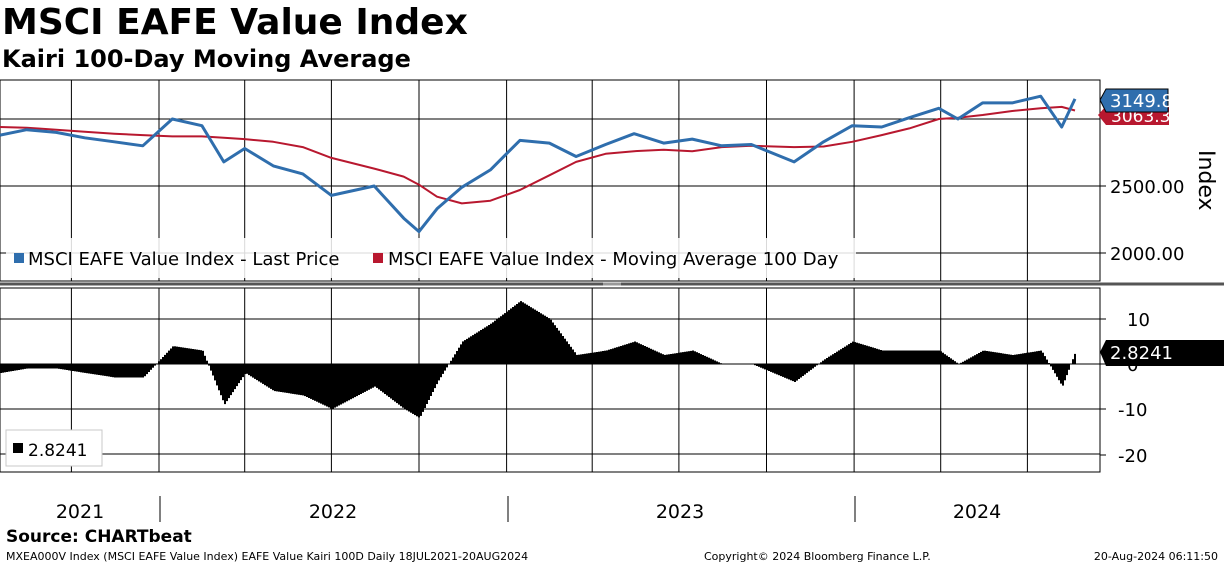  What do you see at coordinates (1205, 180) in the screenshot?
I see `y-axis-label: Index` at bounding box center [1205, 180].